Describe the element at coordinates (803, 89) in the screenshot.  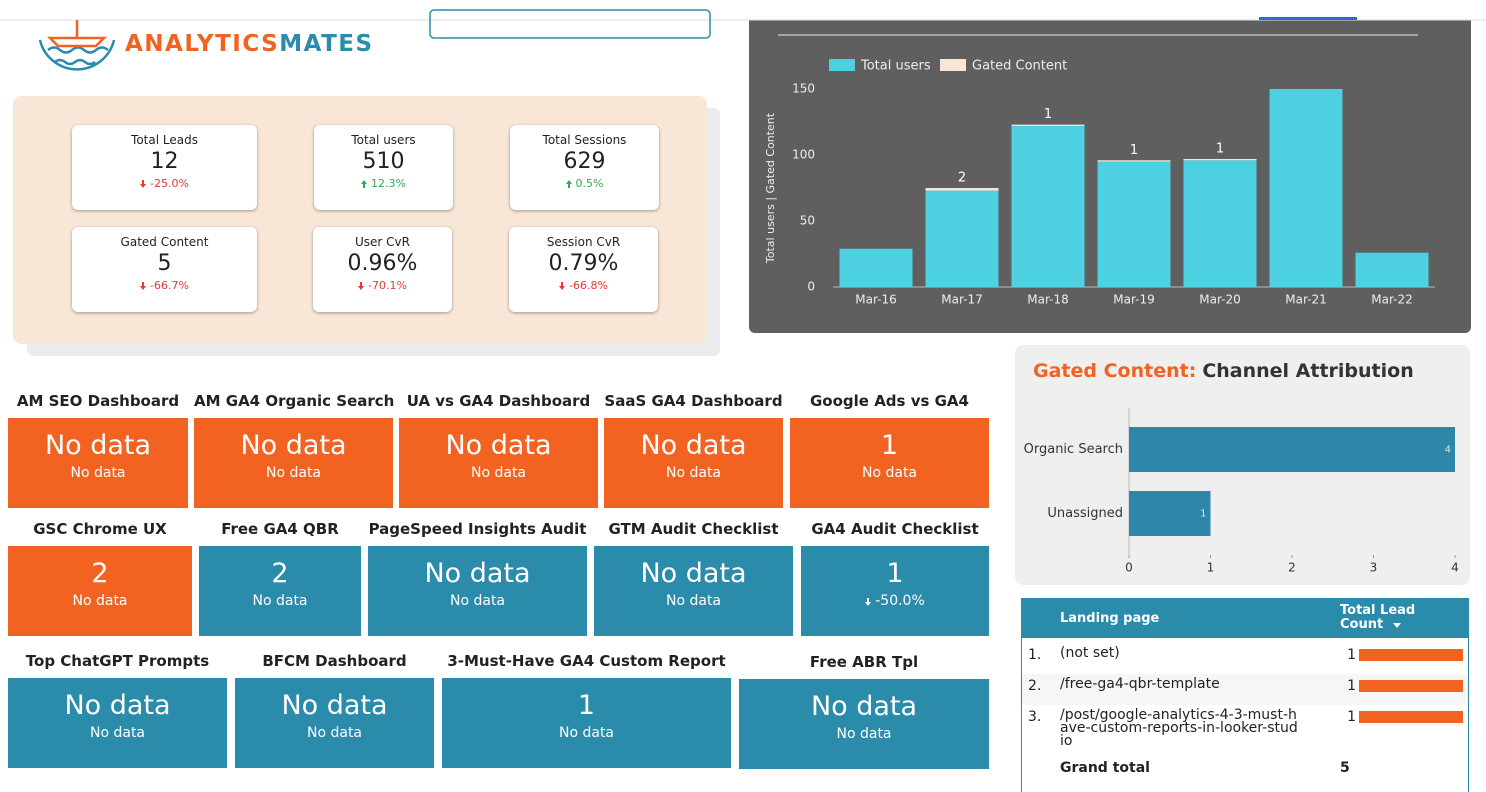
I see `y-tick-label: 150` at that location.